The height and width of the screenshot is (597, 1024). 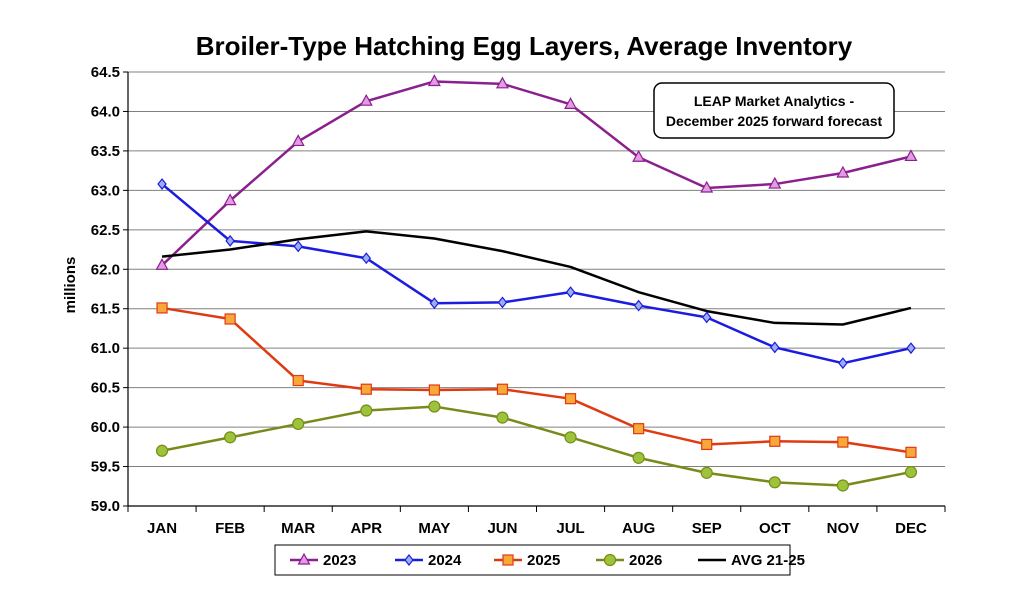 What do you see at coordinates (105, 348) in the screenshot?
I see `y-tick-label: 61.0` at bounding box center [105, 348].